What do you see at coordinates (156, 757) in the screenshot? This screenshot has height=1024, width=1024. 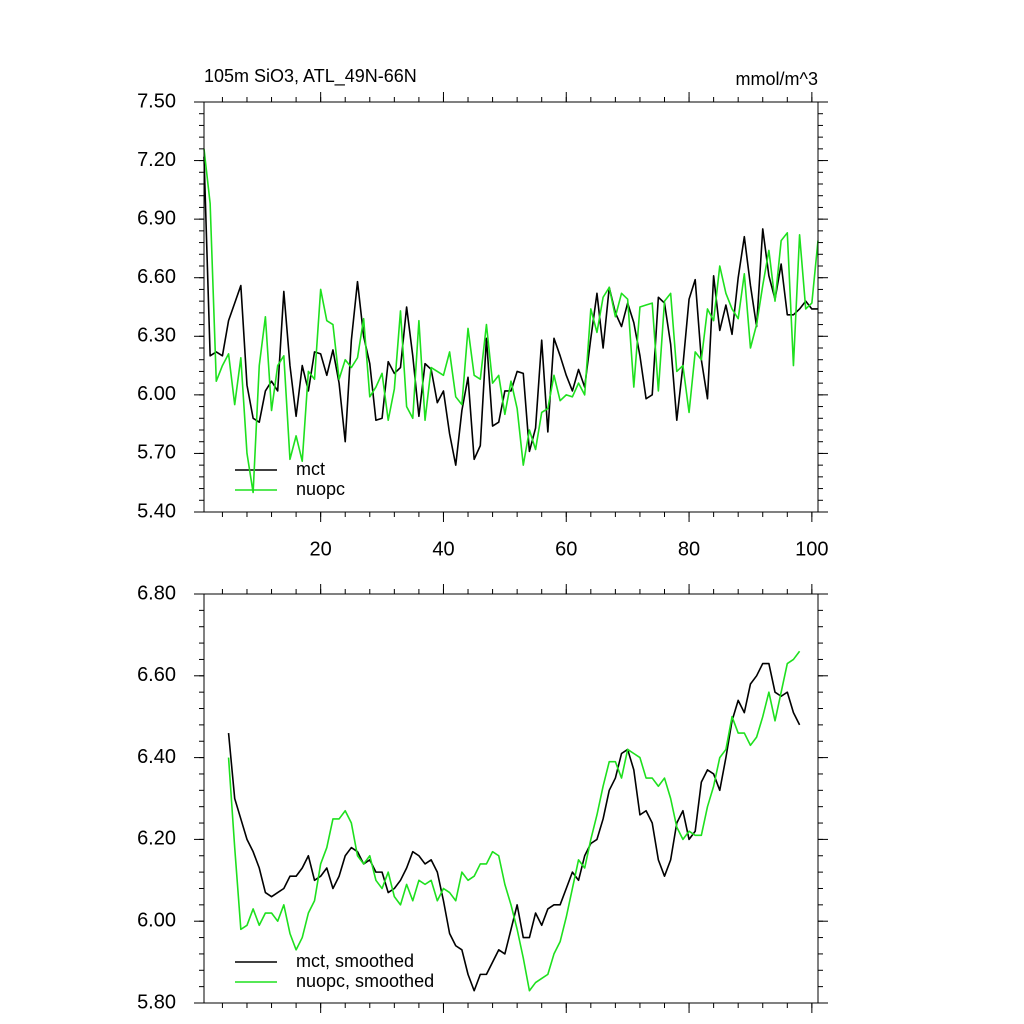 I see `y-tick-label: 6.40` at bounding box center [156, 757].